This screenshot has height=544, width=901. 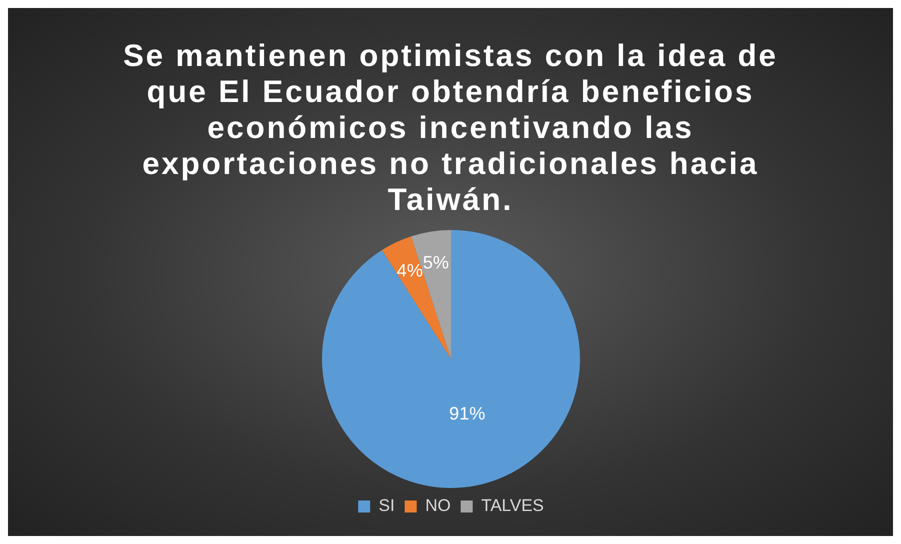 What do you see at coordinates (512, 506) in the screenshot?
I see `legend-label: TALVES` at bounding box center [512, 506].